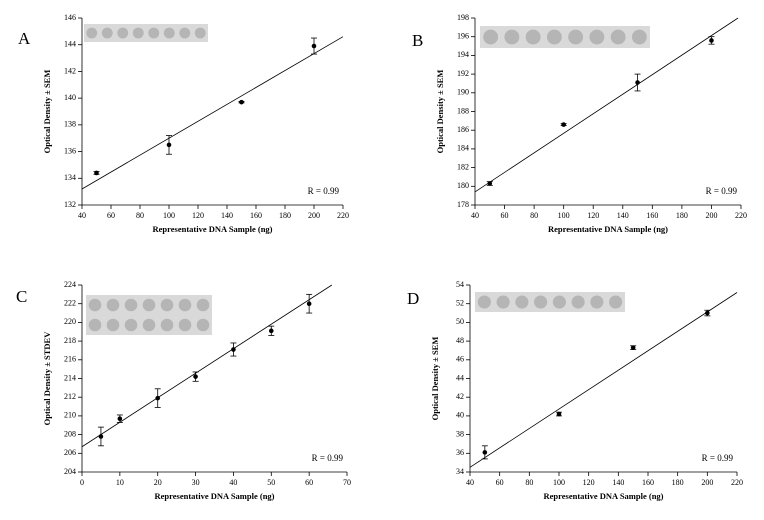  I want to click on y-tick-label: 180, so click(463, 185).